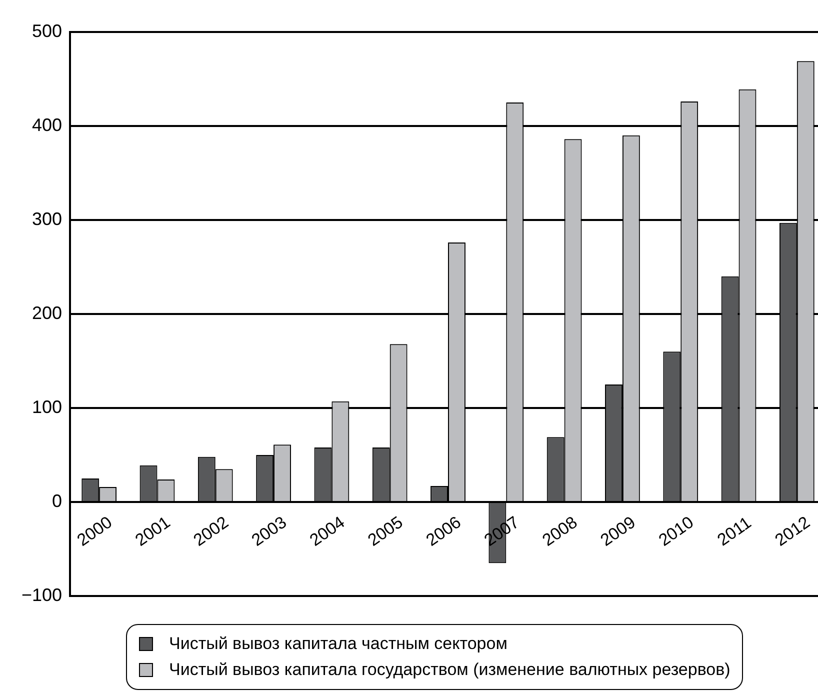  Describe the element at coordinates (47, 30) in the screenshot. I see `y-tick-label: 500` at that location.